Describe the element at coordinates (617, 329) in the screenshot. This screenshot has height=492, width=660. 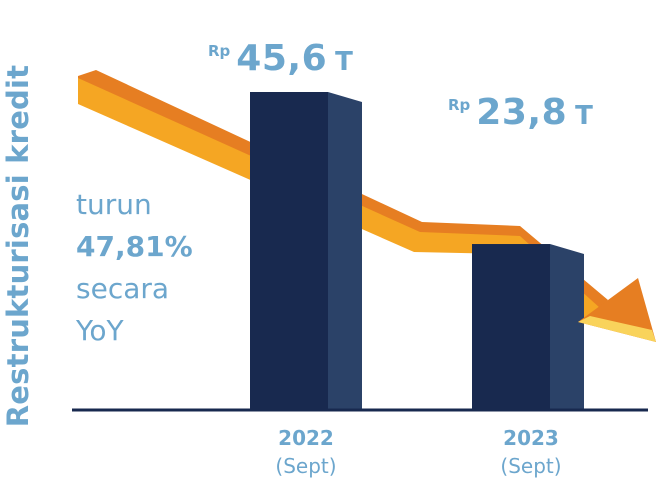
I see `arrowhead-underside` at that location.